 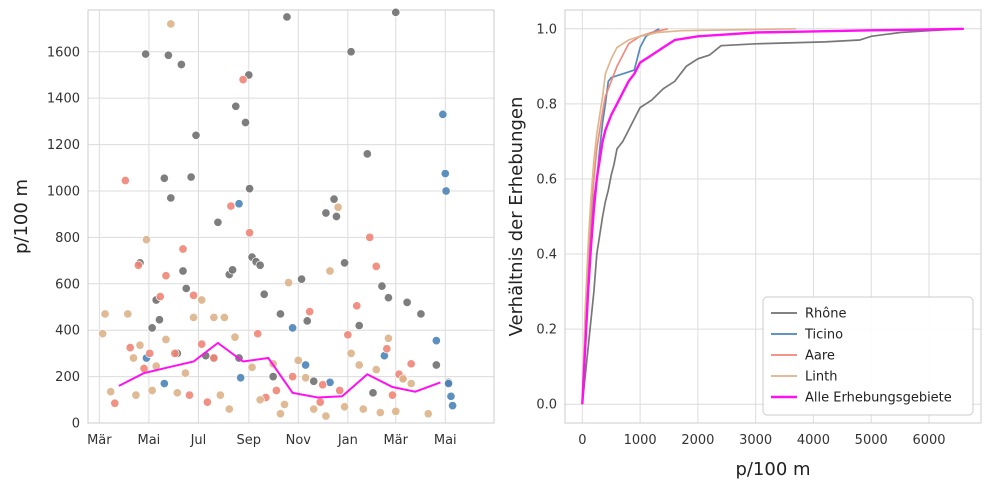 What do you see at coordinates (63, 99) in the screenshot?
I see `y-tick-label: 1400` at bounding box center [63, 99].